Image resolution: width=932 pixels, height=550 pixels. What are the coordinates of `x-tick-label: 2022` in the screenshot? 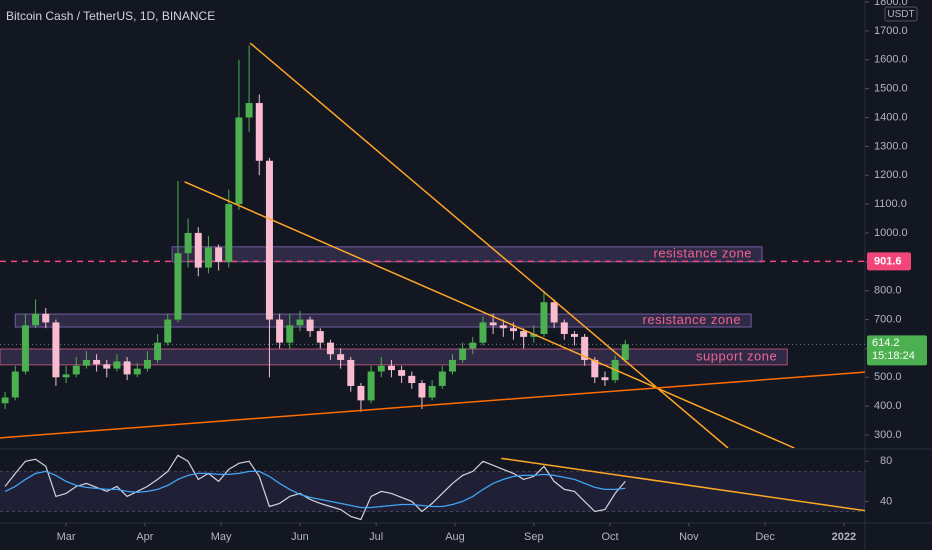 It's located at (844, 537).